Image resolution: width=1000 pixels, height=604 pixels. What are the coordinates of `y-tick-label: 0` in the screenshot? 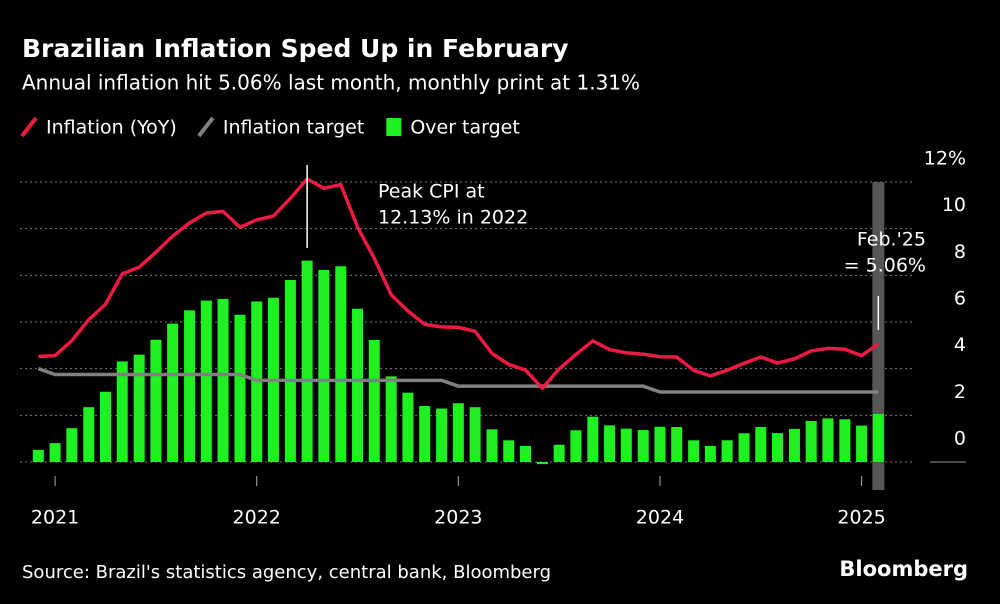 It's located at (960, 439).